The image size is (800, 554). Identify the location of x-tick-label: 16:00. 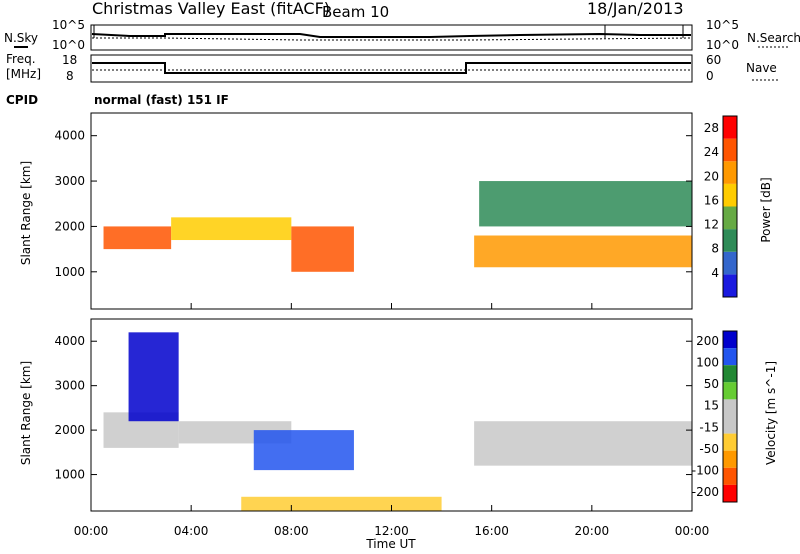
(491, 531).